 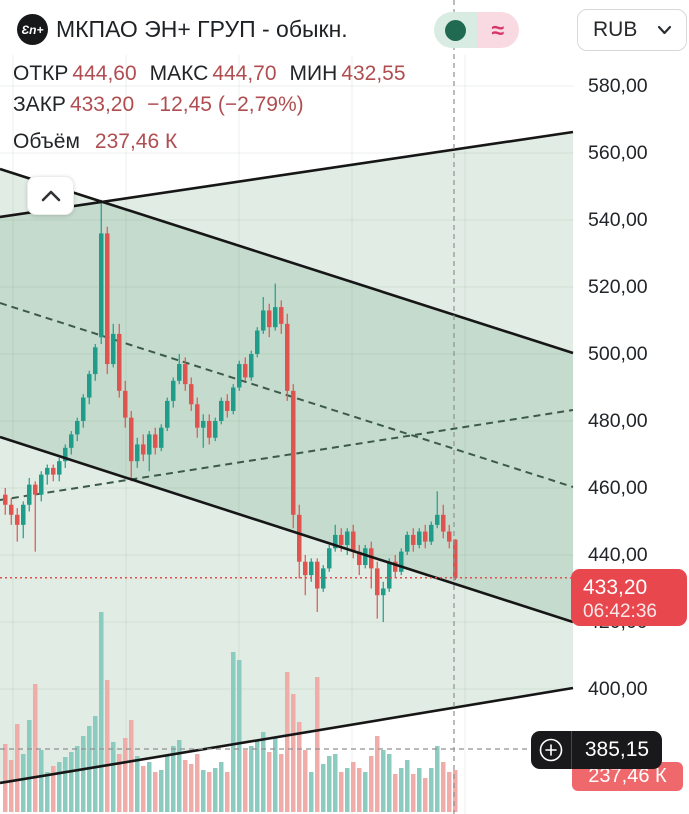 I want to click on price-axis-label: 500,00, so click(x=618, y=354).